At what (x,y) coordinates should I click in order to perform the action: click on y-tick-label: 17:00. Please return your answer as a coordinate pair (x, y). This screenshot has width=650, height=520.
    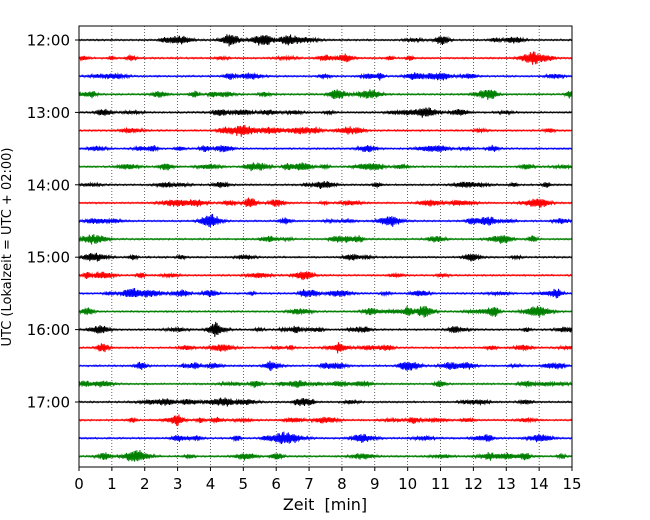
    Looking at the image, I should click on (48, 403).